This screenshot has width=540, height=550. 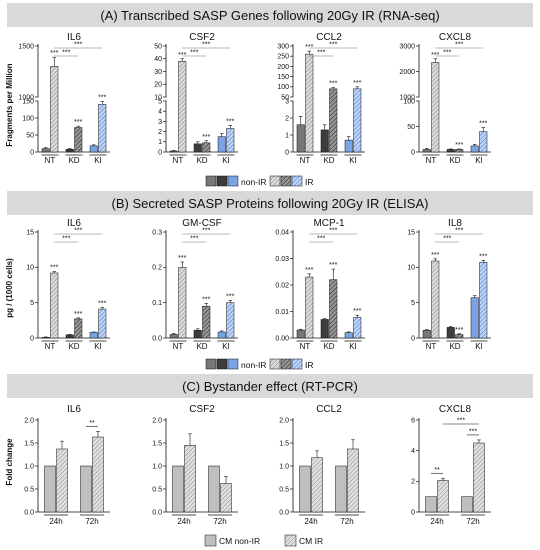 I want to click on y-tick-label: 3000, so click(x=407, y=46).